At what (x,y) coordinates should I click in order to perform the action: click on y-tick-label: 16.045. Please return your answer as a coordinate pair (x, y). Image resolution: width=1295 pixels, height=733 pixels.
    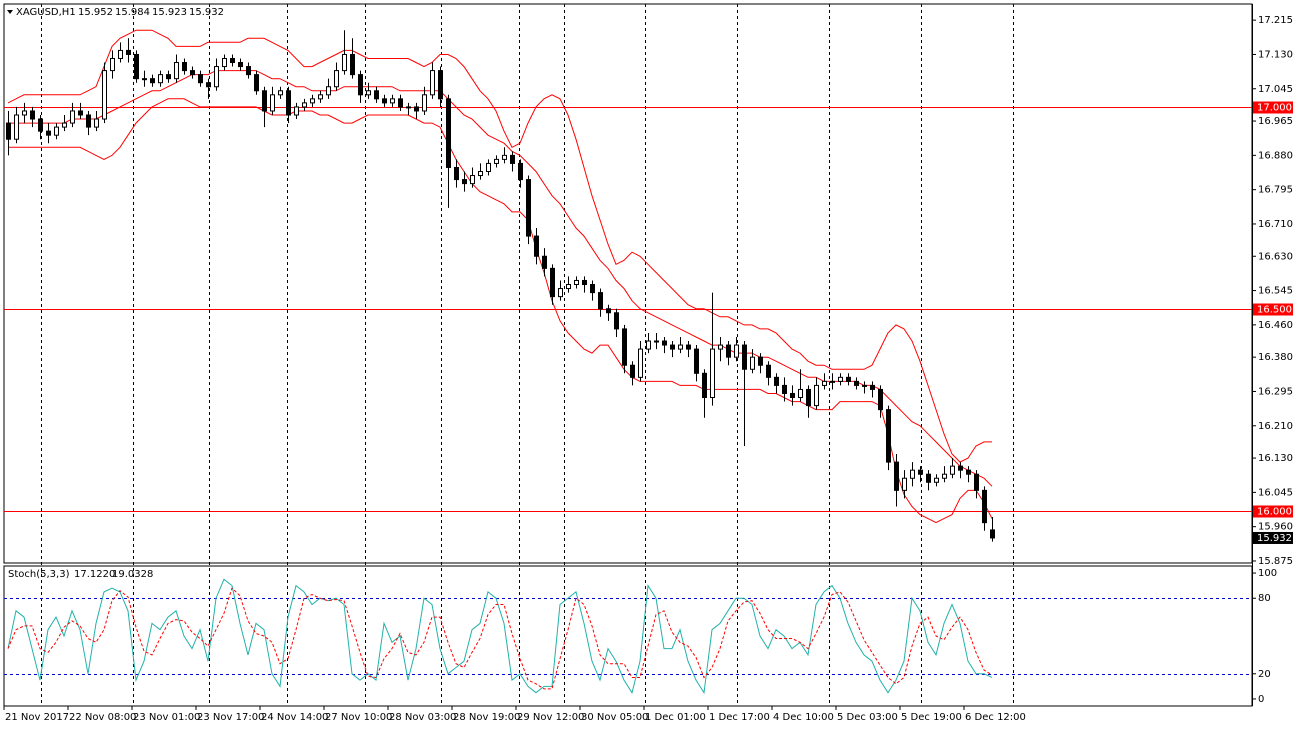
    Looking at the image, I should click on (1275, 492).